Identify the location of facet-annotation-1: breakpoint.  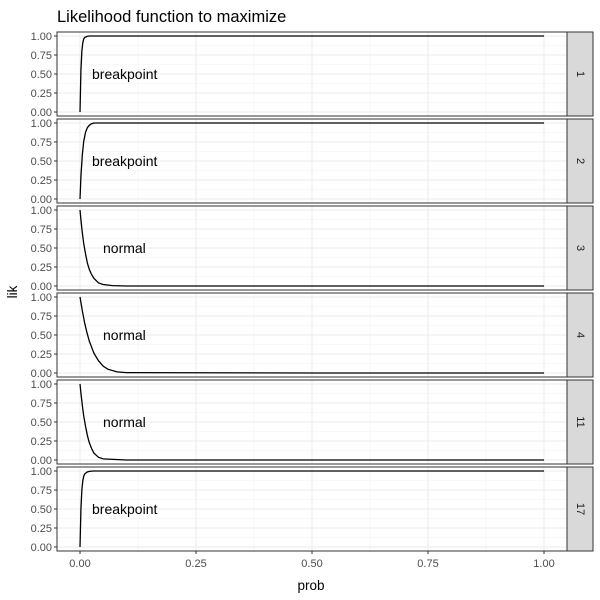
(124, 74).